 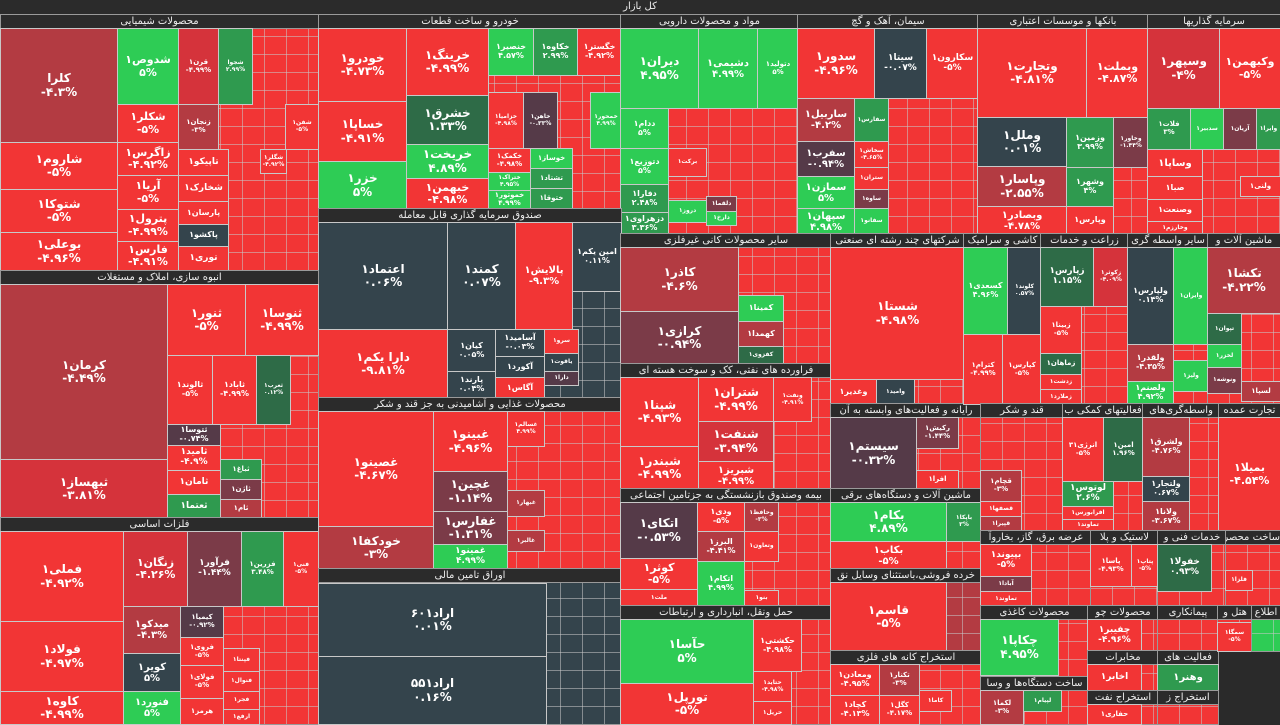 What do you see at coordinates (447, 62) in the screenshot?
I see `stock-tile: خرینگ۱ -۴.۹۹%` at bounding box center [447, 62].